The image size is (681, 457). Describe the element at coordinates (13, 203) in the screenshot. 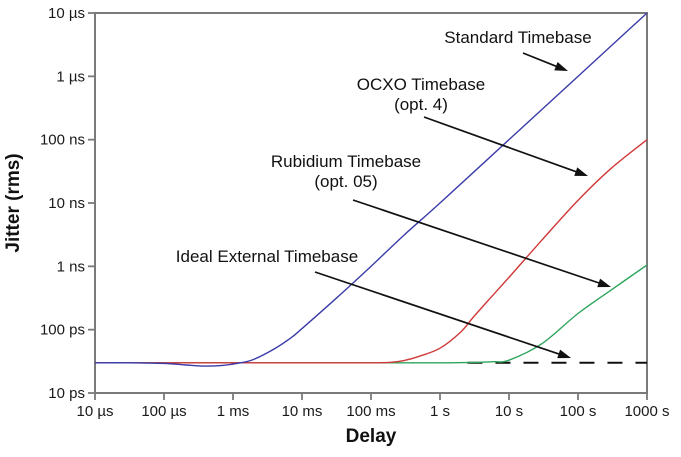

I see `y-axis-title: Jitter (rms)` at that location.